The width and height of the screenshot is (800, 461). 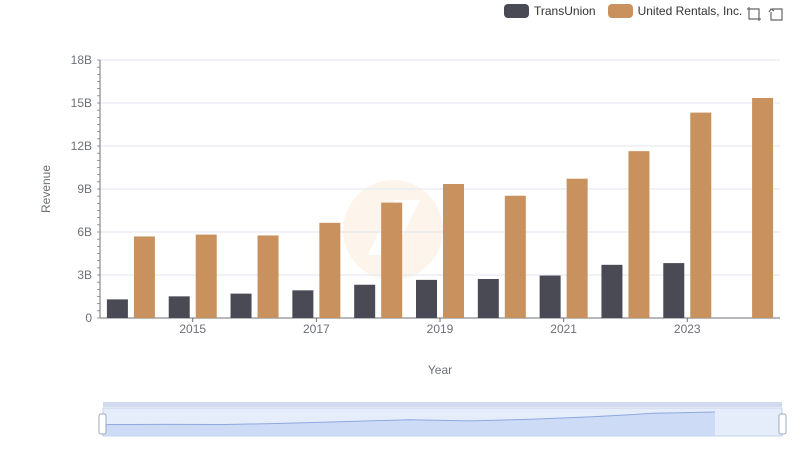 I want to click on x-tick-label: 2019, so click(x=440, y=329).